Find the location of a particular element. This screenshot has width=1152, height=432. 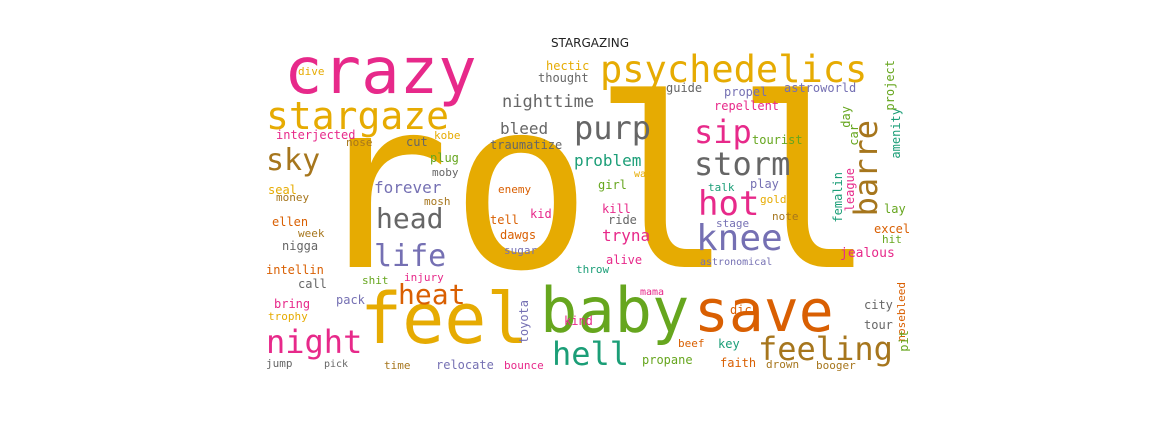

word-night: night is located at coordinates (314, 342).